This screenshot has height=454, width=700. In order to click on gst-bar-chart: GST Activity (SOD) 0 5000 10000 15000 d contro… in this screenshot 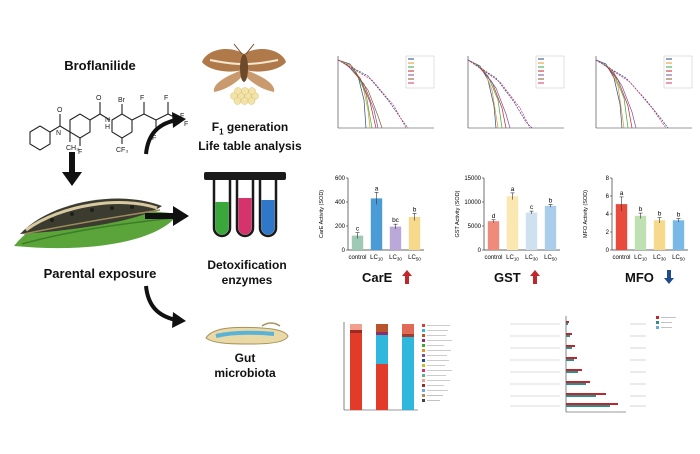, I will do `click(507, 219)`.